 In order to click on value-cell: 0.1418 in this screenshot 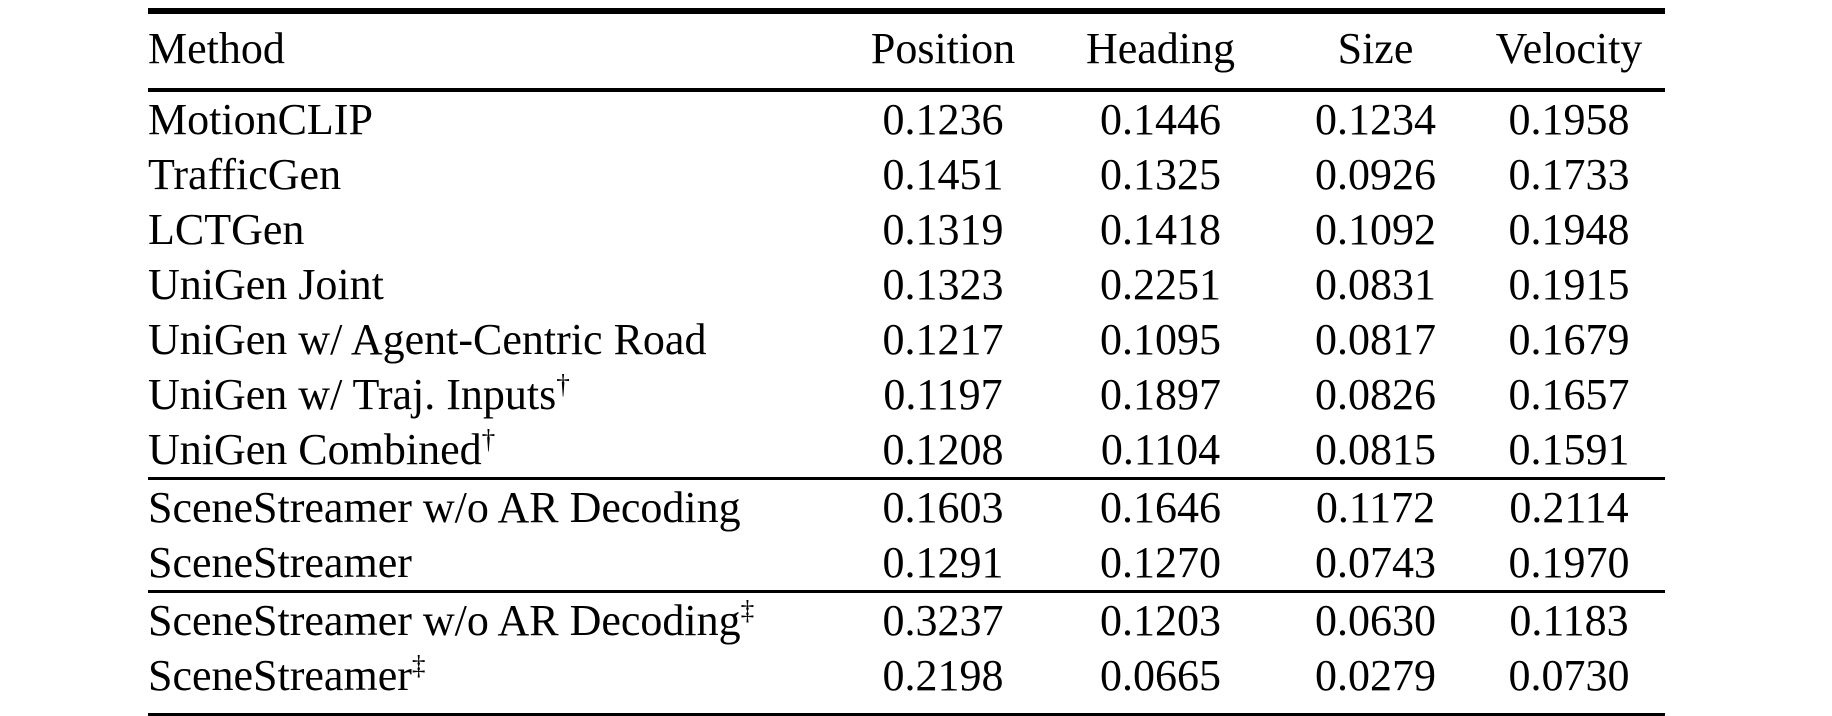, I will do `click(1160, 229)`.